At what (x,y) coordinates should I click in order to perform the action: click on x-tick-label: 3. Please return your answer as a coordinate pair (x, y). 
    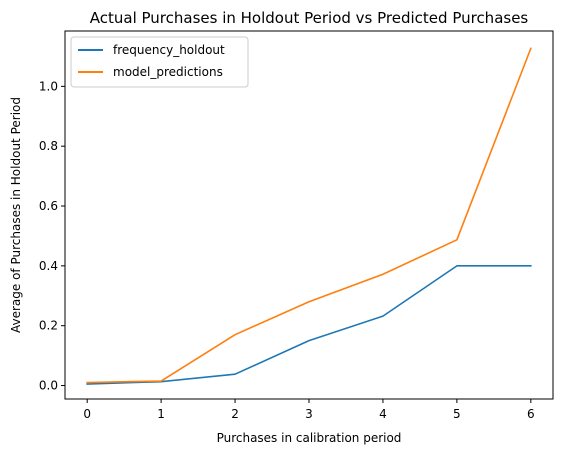
    Looking at the image, I should click on (309, 414).